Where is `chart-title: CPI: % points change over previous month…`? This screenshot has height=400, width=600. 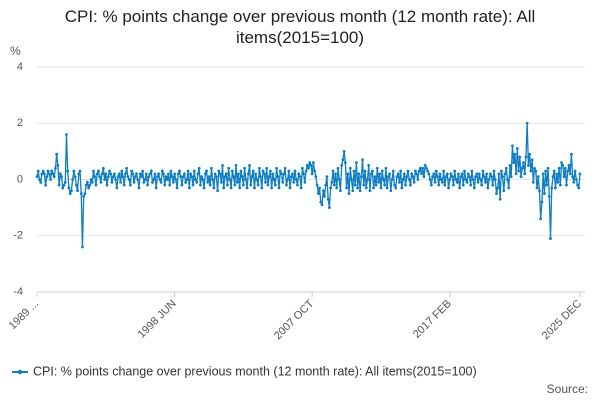
chart-title: CPI: % points change over previous month… is located at coordinates (300, 27).